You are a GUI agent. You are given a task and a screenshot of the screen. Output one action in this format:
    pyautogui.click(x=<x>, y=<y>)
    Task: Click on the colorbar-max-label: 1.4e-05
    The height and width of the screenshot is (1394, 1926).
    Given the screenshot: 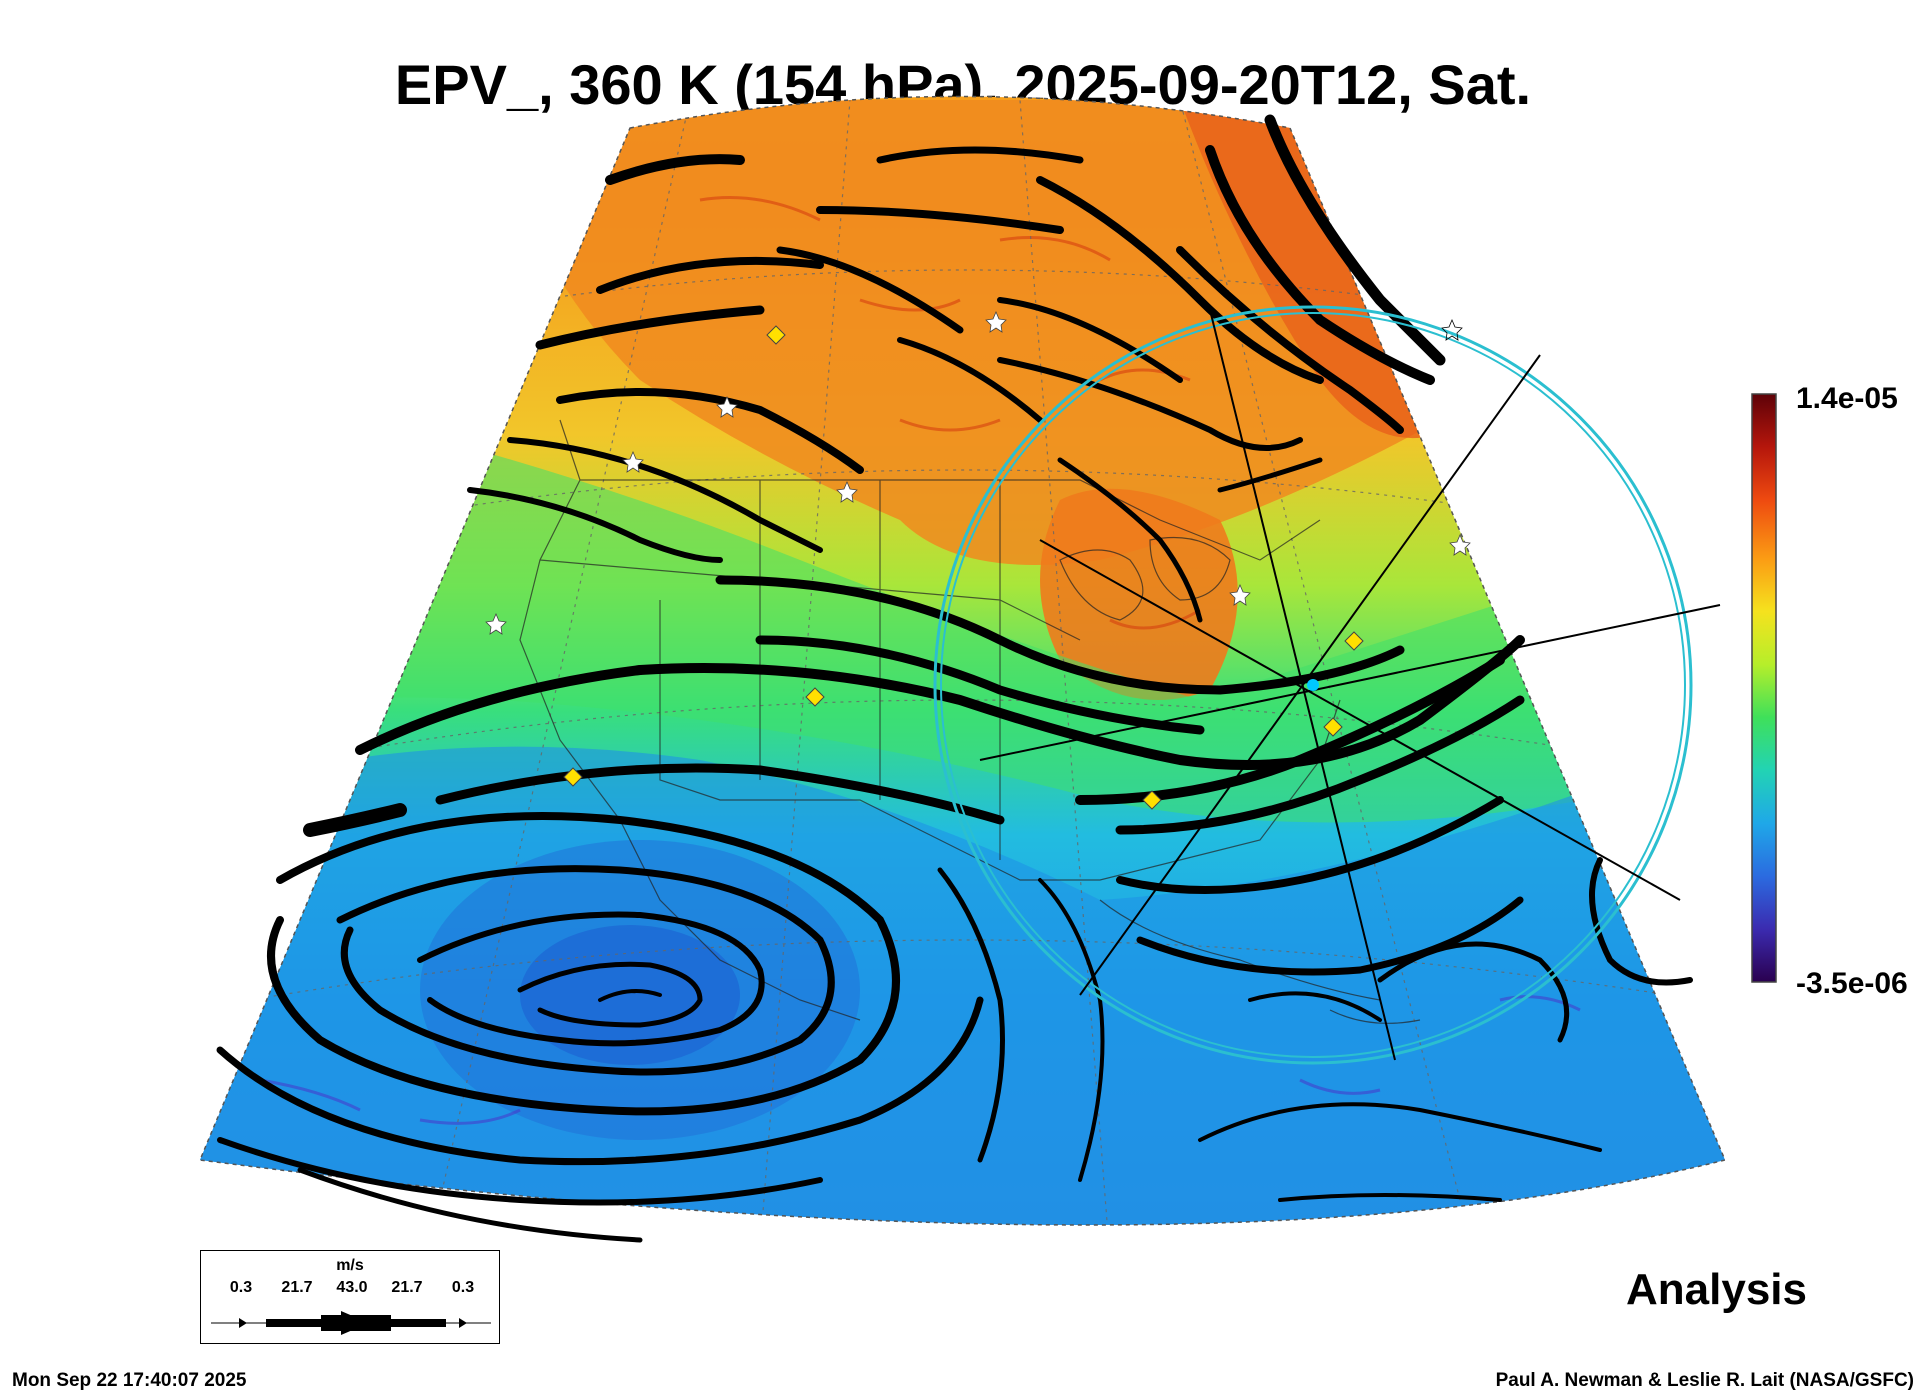 What is the action you would take?
    pyautogui.click(x=1847, y=398)
    